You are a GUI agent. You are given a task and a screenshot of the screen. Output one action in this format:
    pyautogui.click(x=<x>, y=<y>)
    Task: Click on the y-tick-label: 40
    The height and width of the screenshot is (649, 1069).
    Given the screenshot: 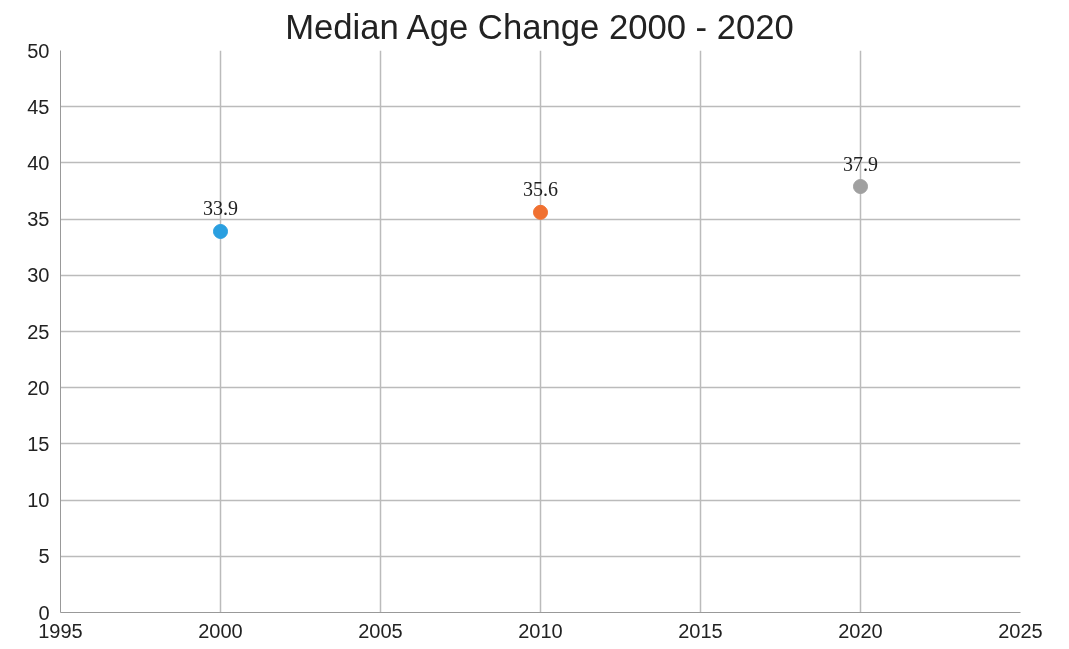 What is the action you would take?
    pyautogui.click(x=38, y=162)
    